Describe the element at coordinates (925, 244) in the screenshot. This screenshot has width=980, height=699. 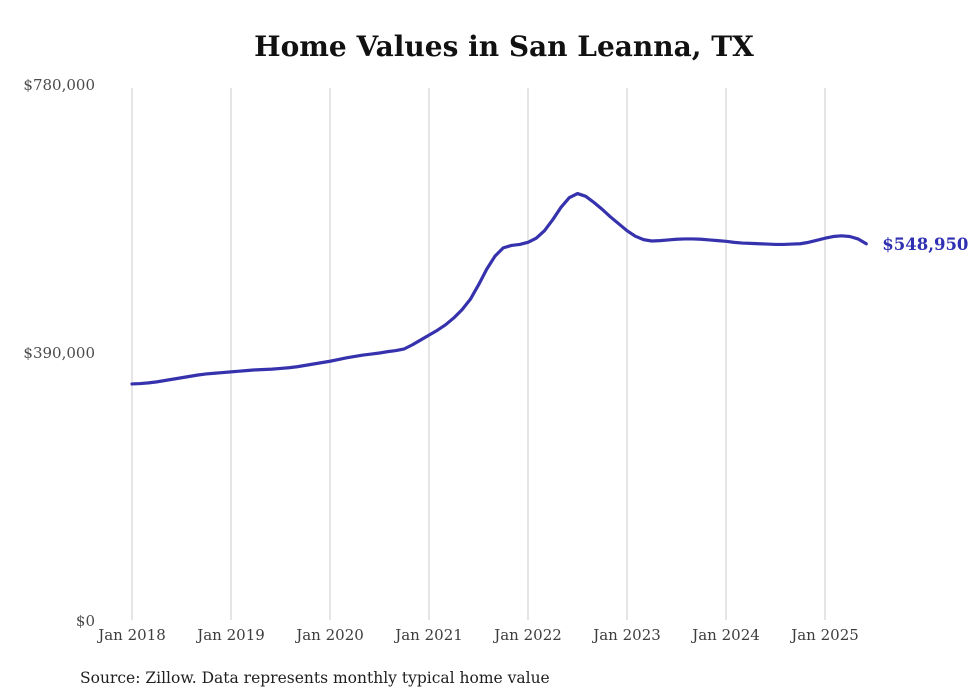
I see `end-value-label: $548,950` at that location.